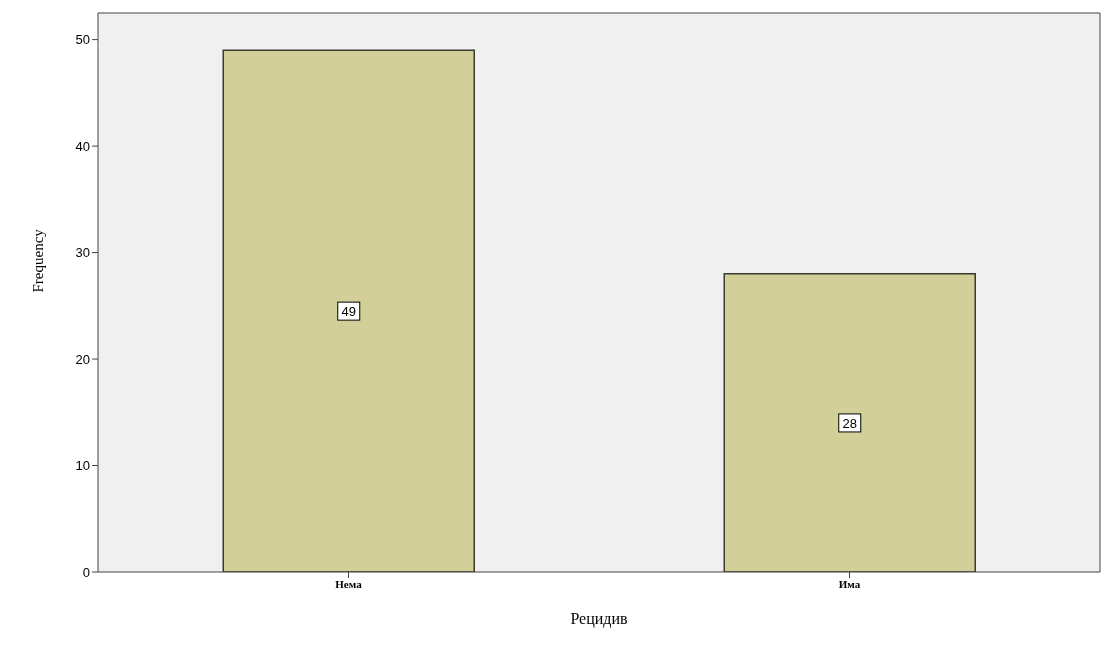  Describe the element at coordinates (82, 359) in the screenshot. I see `y-tick-label: 20` at that location.